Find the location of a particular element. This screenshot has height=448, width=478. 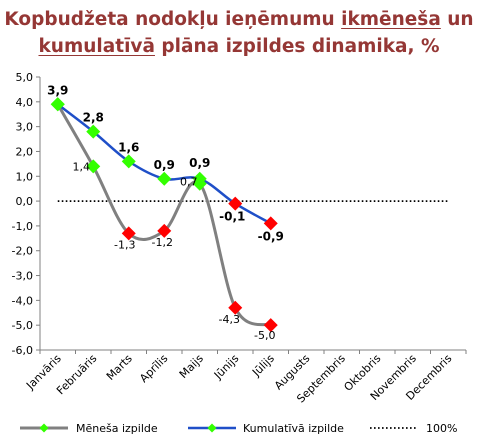

y-tick-label: -4,0 is located at coordinates (22, 300).